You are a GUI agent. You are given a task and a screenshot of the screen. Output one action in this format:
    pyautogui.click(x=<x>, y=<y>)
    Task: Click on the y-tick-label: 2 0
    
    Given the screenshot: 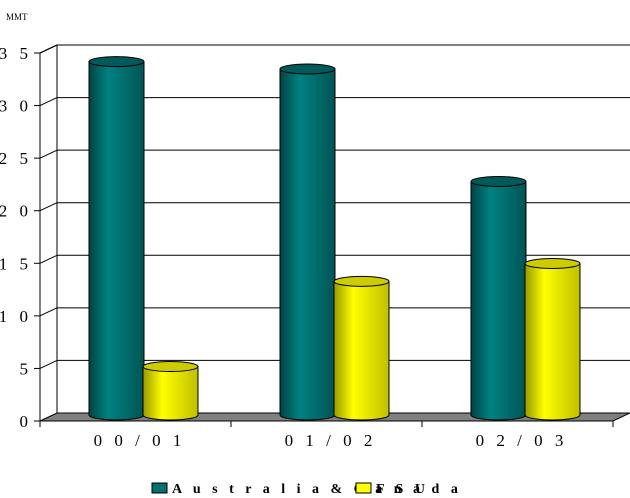 What is the action you would take?
    pyautogui.click(x=16, y=211)
    